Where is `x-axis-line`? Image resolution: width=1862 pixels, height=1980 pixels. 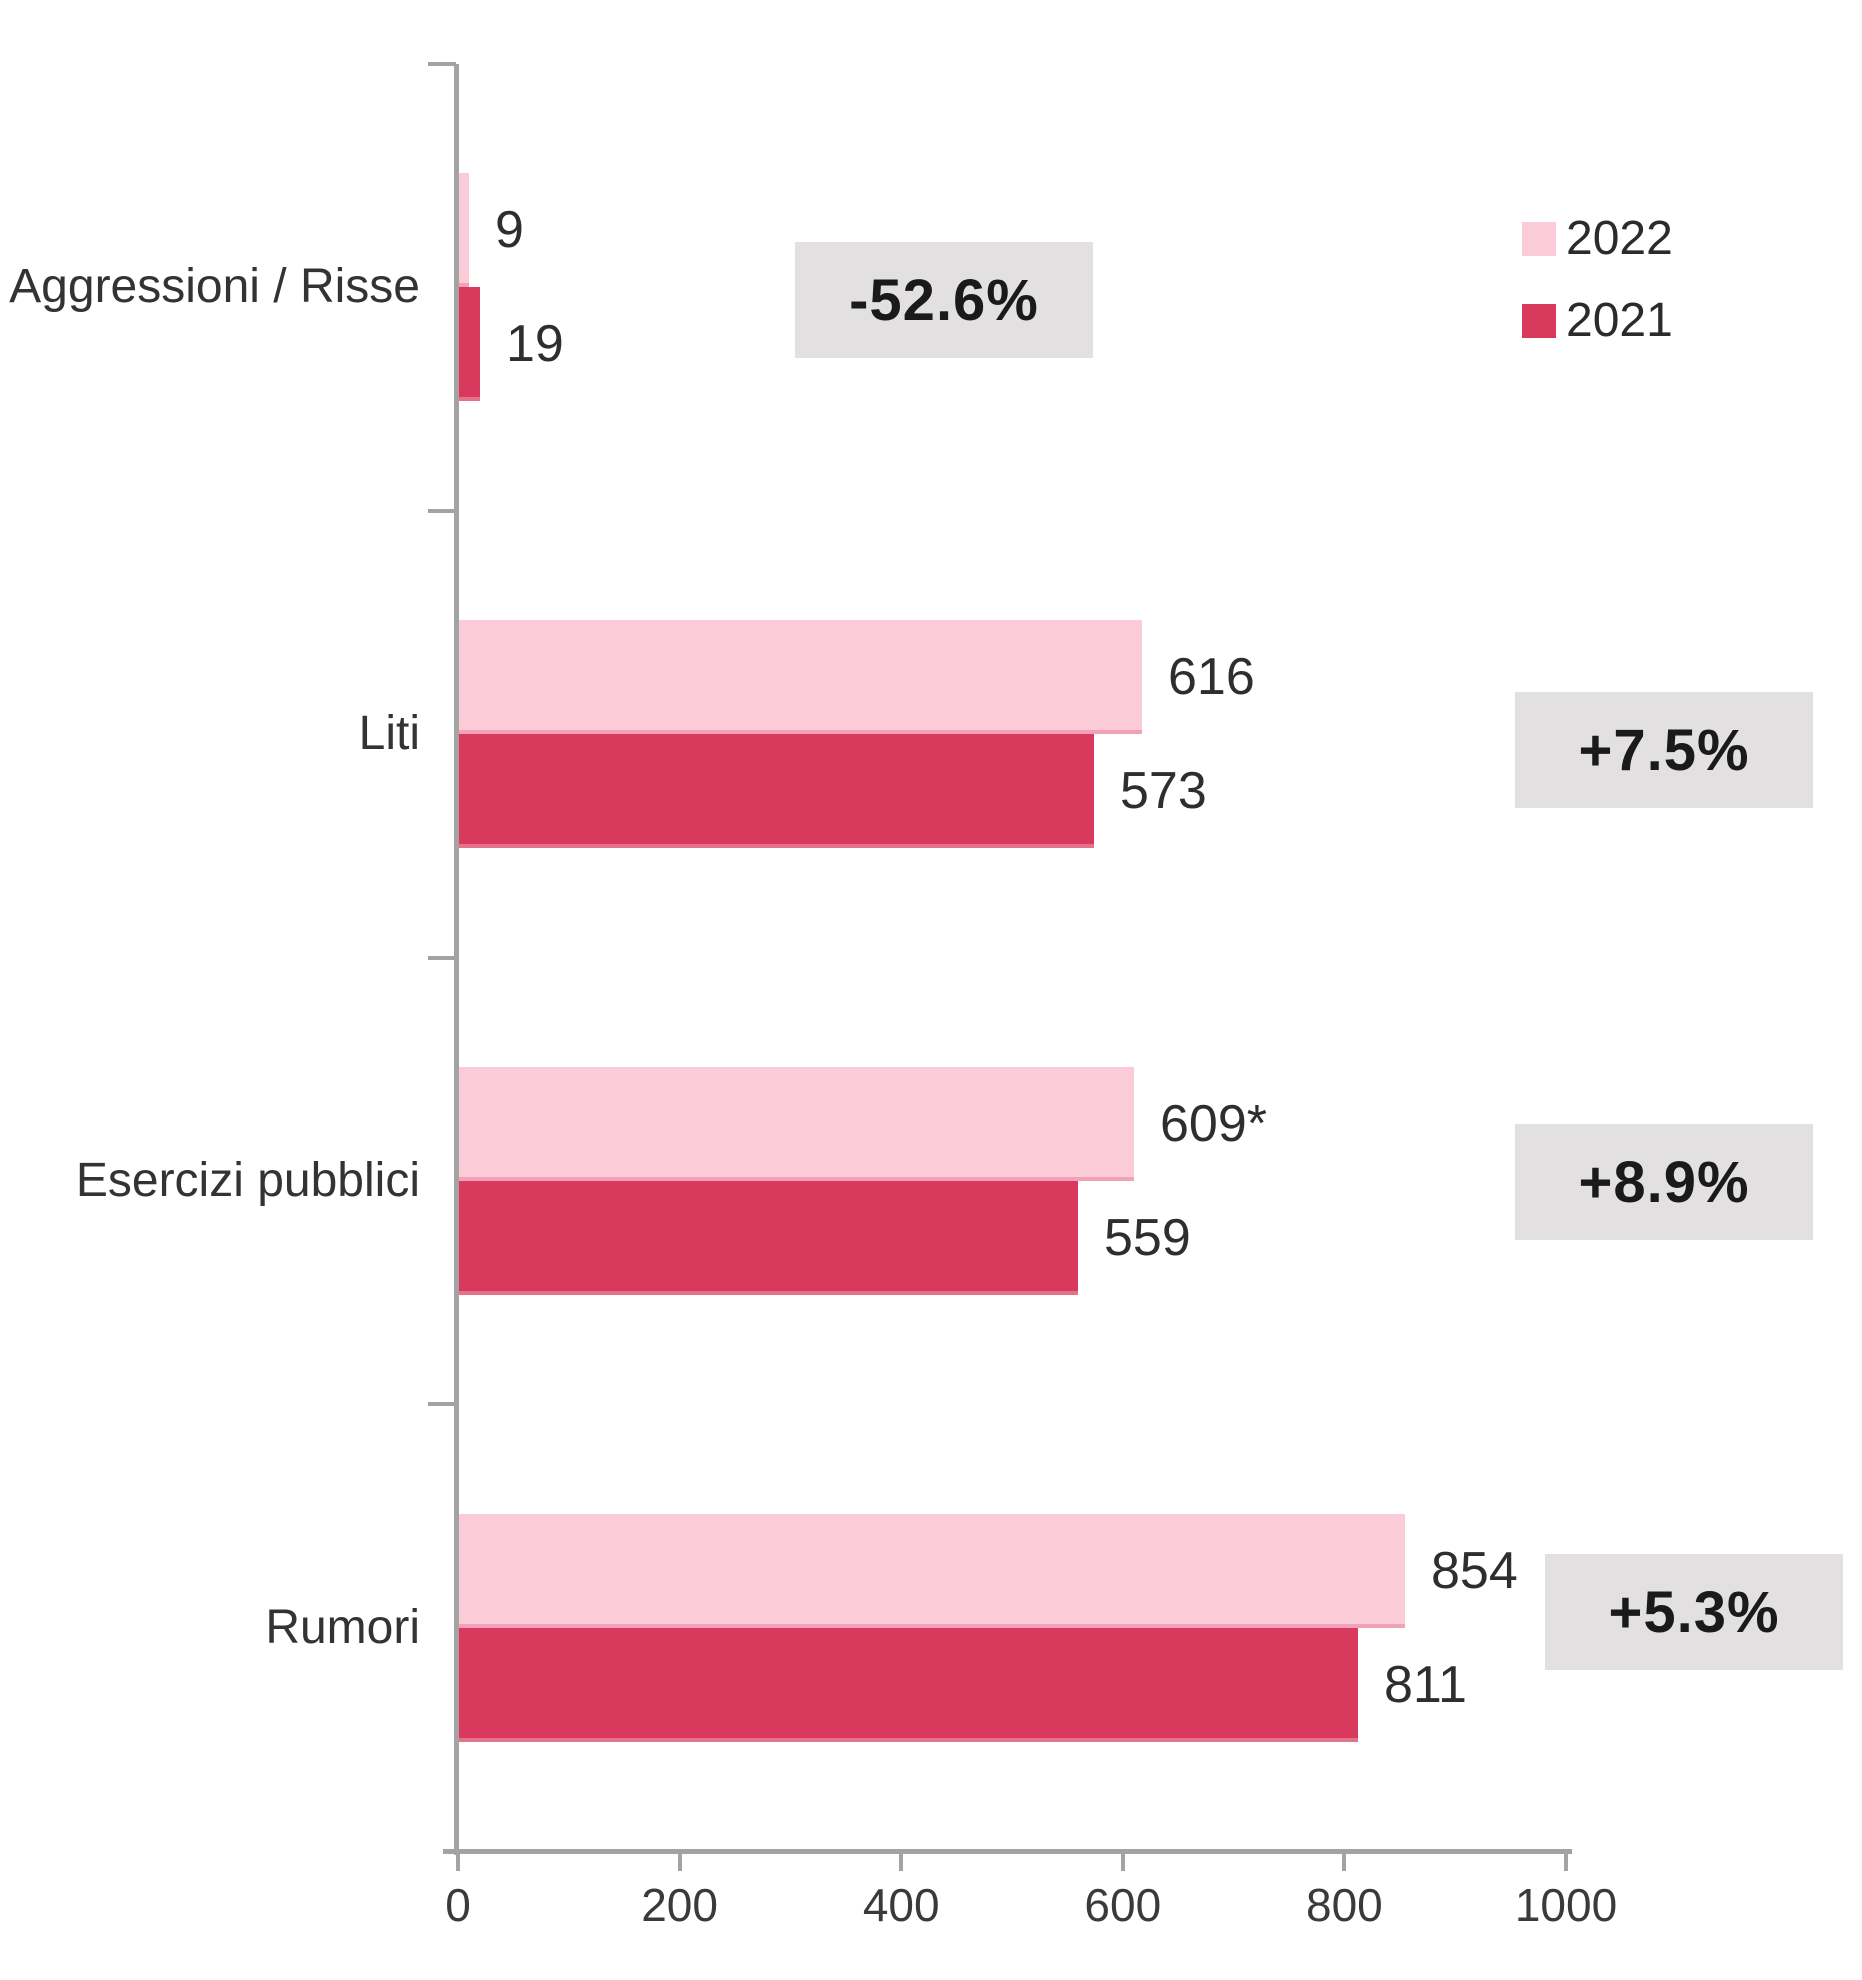
x-axis-line is located at coordinates (1007, 1851).